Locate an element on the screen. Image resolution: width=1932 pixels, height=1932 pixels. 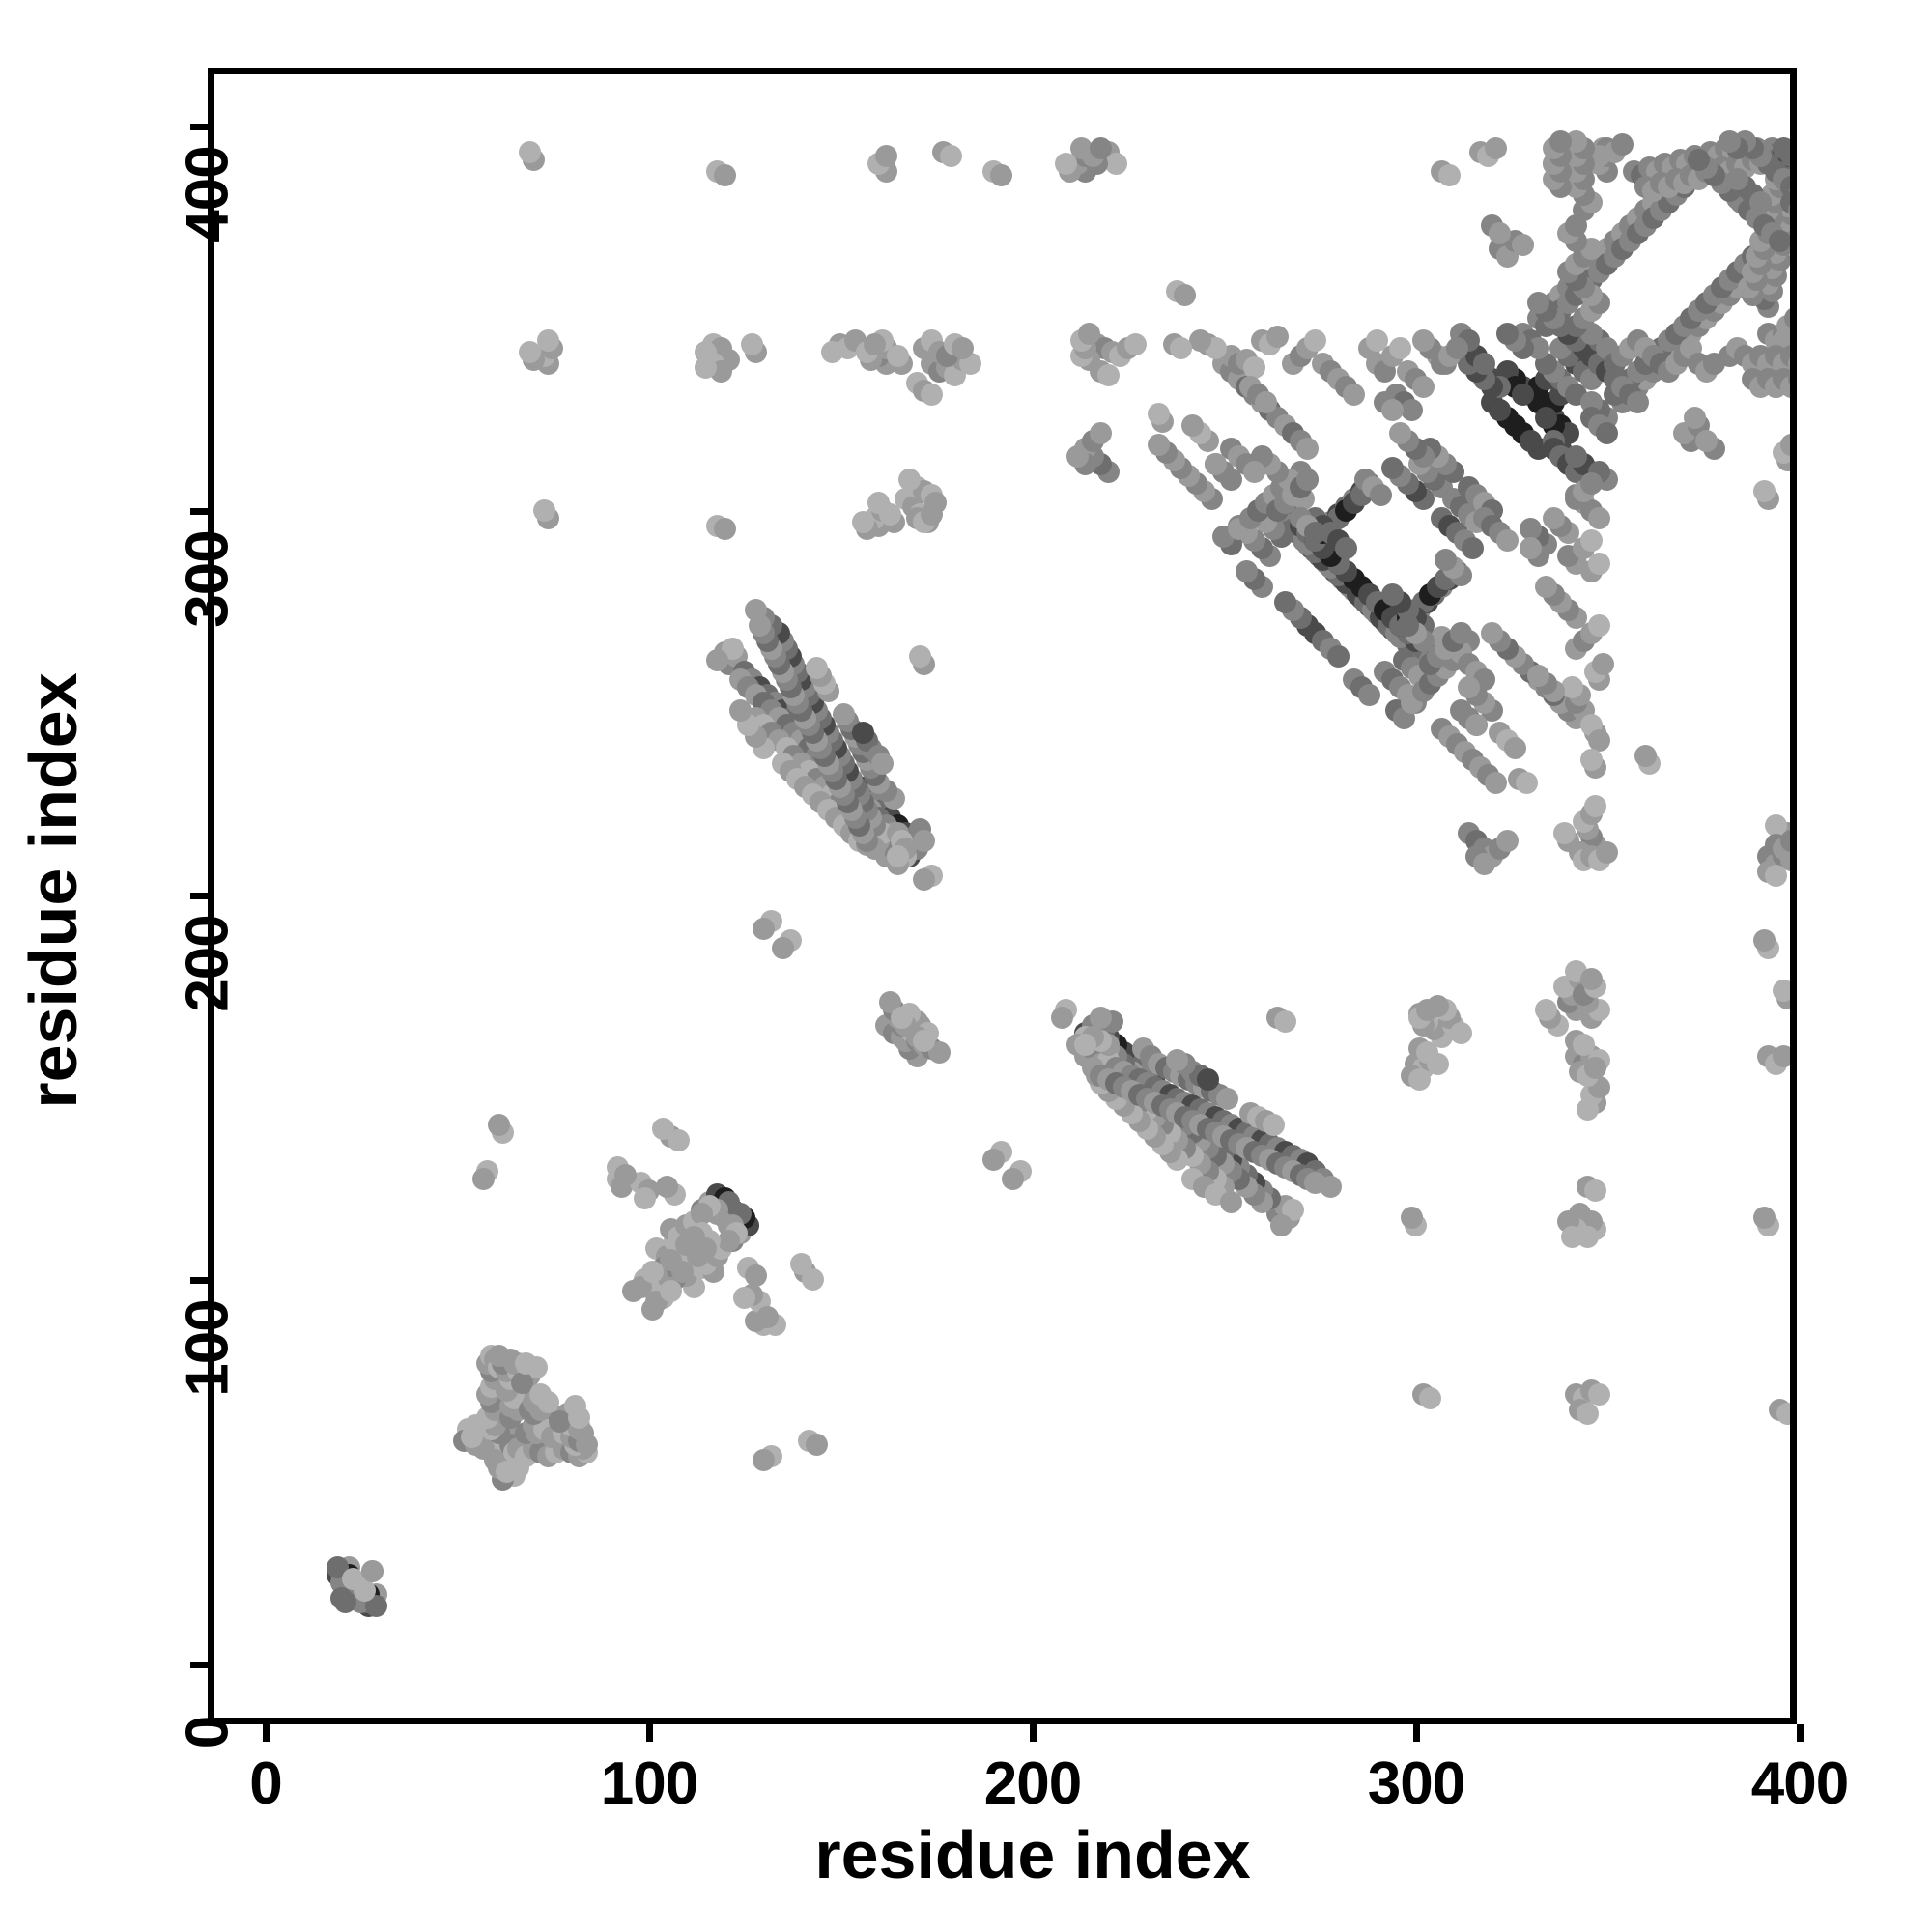
y-tick-label: 100 is located at coordinates (208, 1348).